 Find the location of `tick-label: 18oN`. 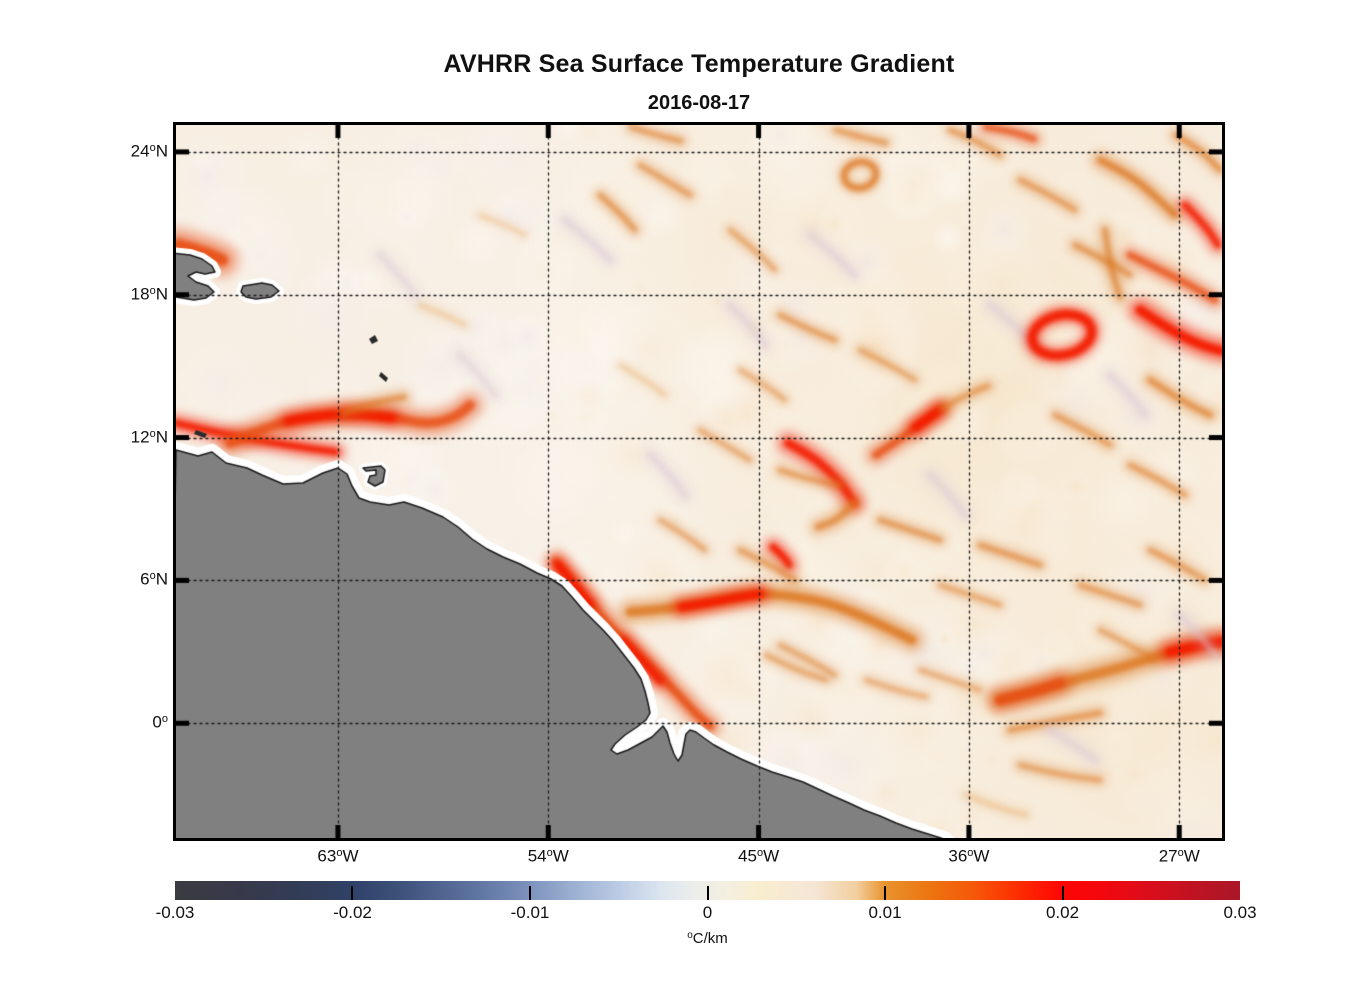

tick-label: 18oN is located at coordinates (149, 294).